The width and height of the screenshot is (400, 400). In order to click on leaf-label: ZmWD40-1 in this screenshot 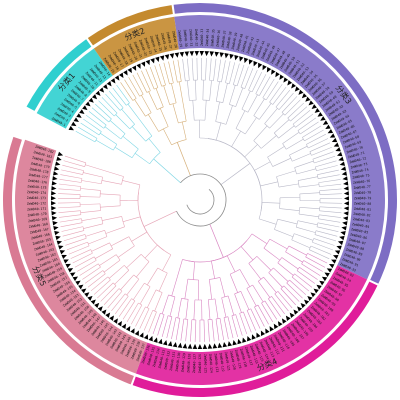, I will do `click(58, 121)`.